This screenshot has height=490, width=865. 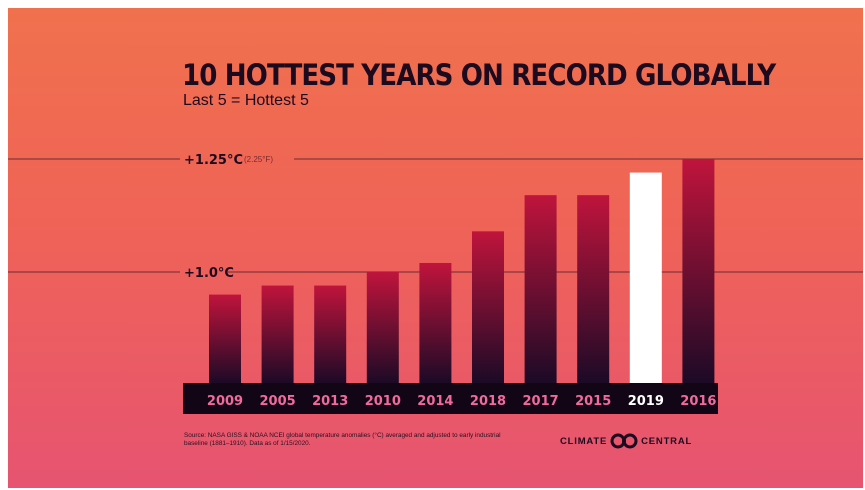 I want to click on bar-2018, so click(x=488, y=307).